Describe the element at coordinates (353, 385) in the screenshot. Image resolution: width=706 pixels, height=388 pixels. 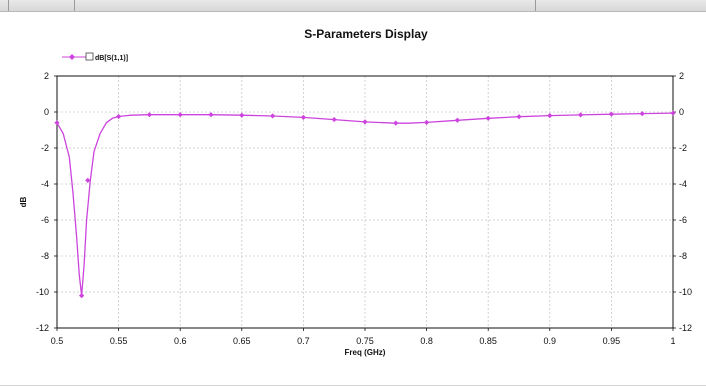
I see `bottom-separator` at that location.